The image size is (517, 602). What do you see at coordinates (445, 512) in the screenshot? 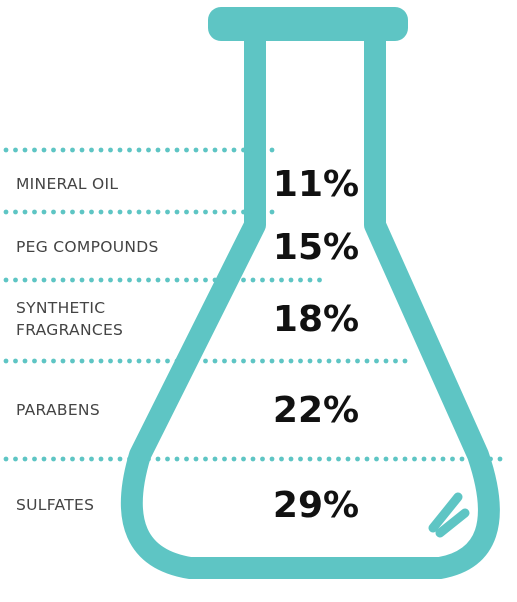
I see `flask-glare-long` at bounding box center [445, 512].